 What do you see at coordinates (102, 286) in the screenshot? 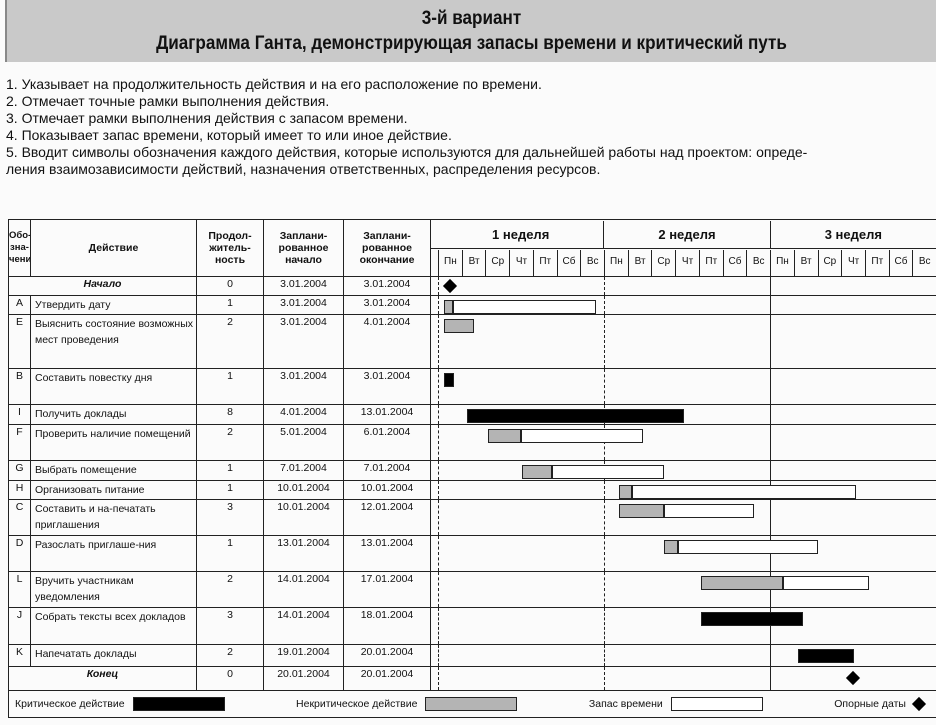
I see `milestone-name: Начало` at bounding box center [102, 286].